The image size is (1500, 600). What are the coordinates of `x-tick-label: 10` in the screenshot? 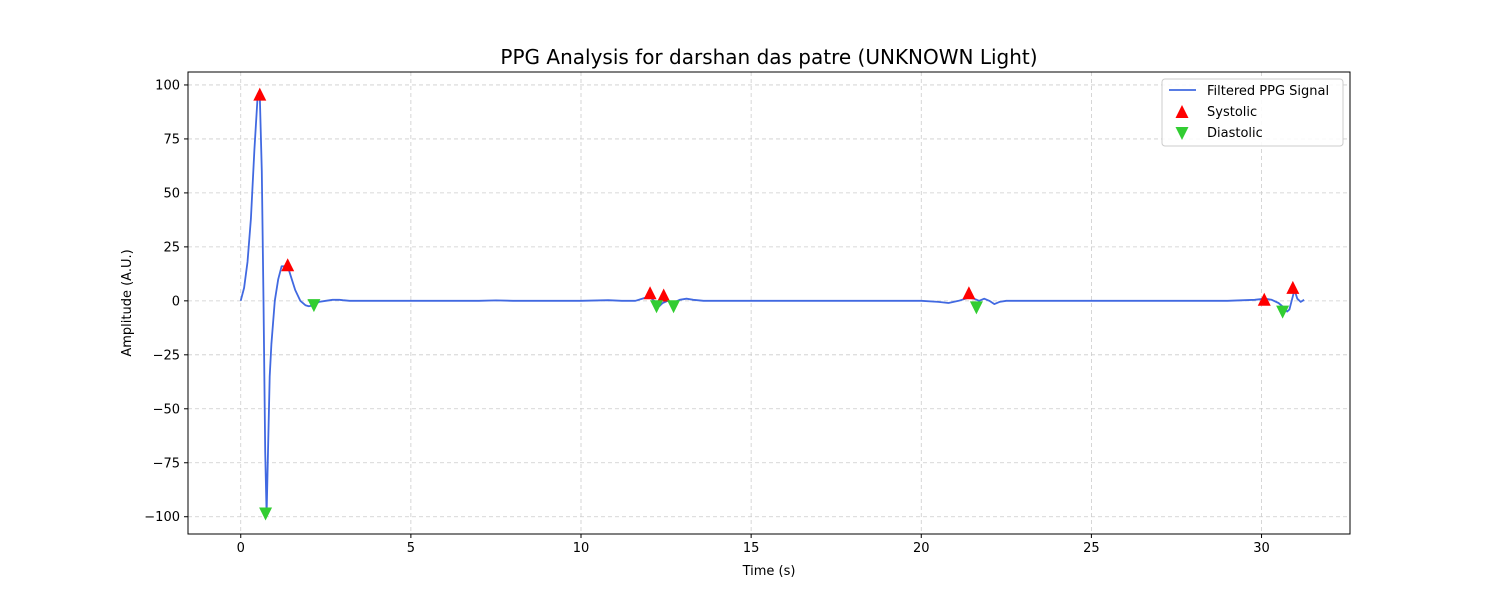 It's located at (581, 548).